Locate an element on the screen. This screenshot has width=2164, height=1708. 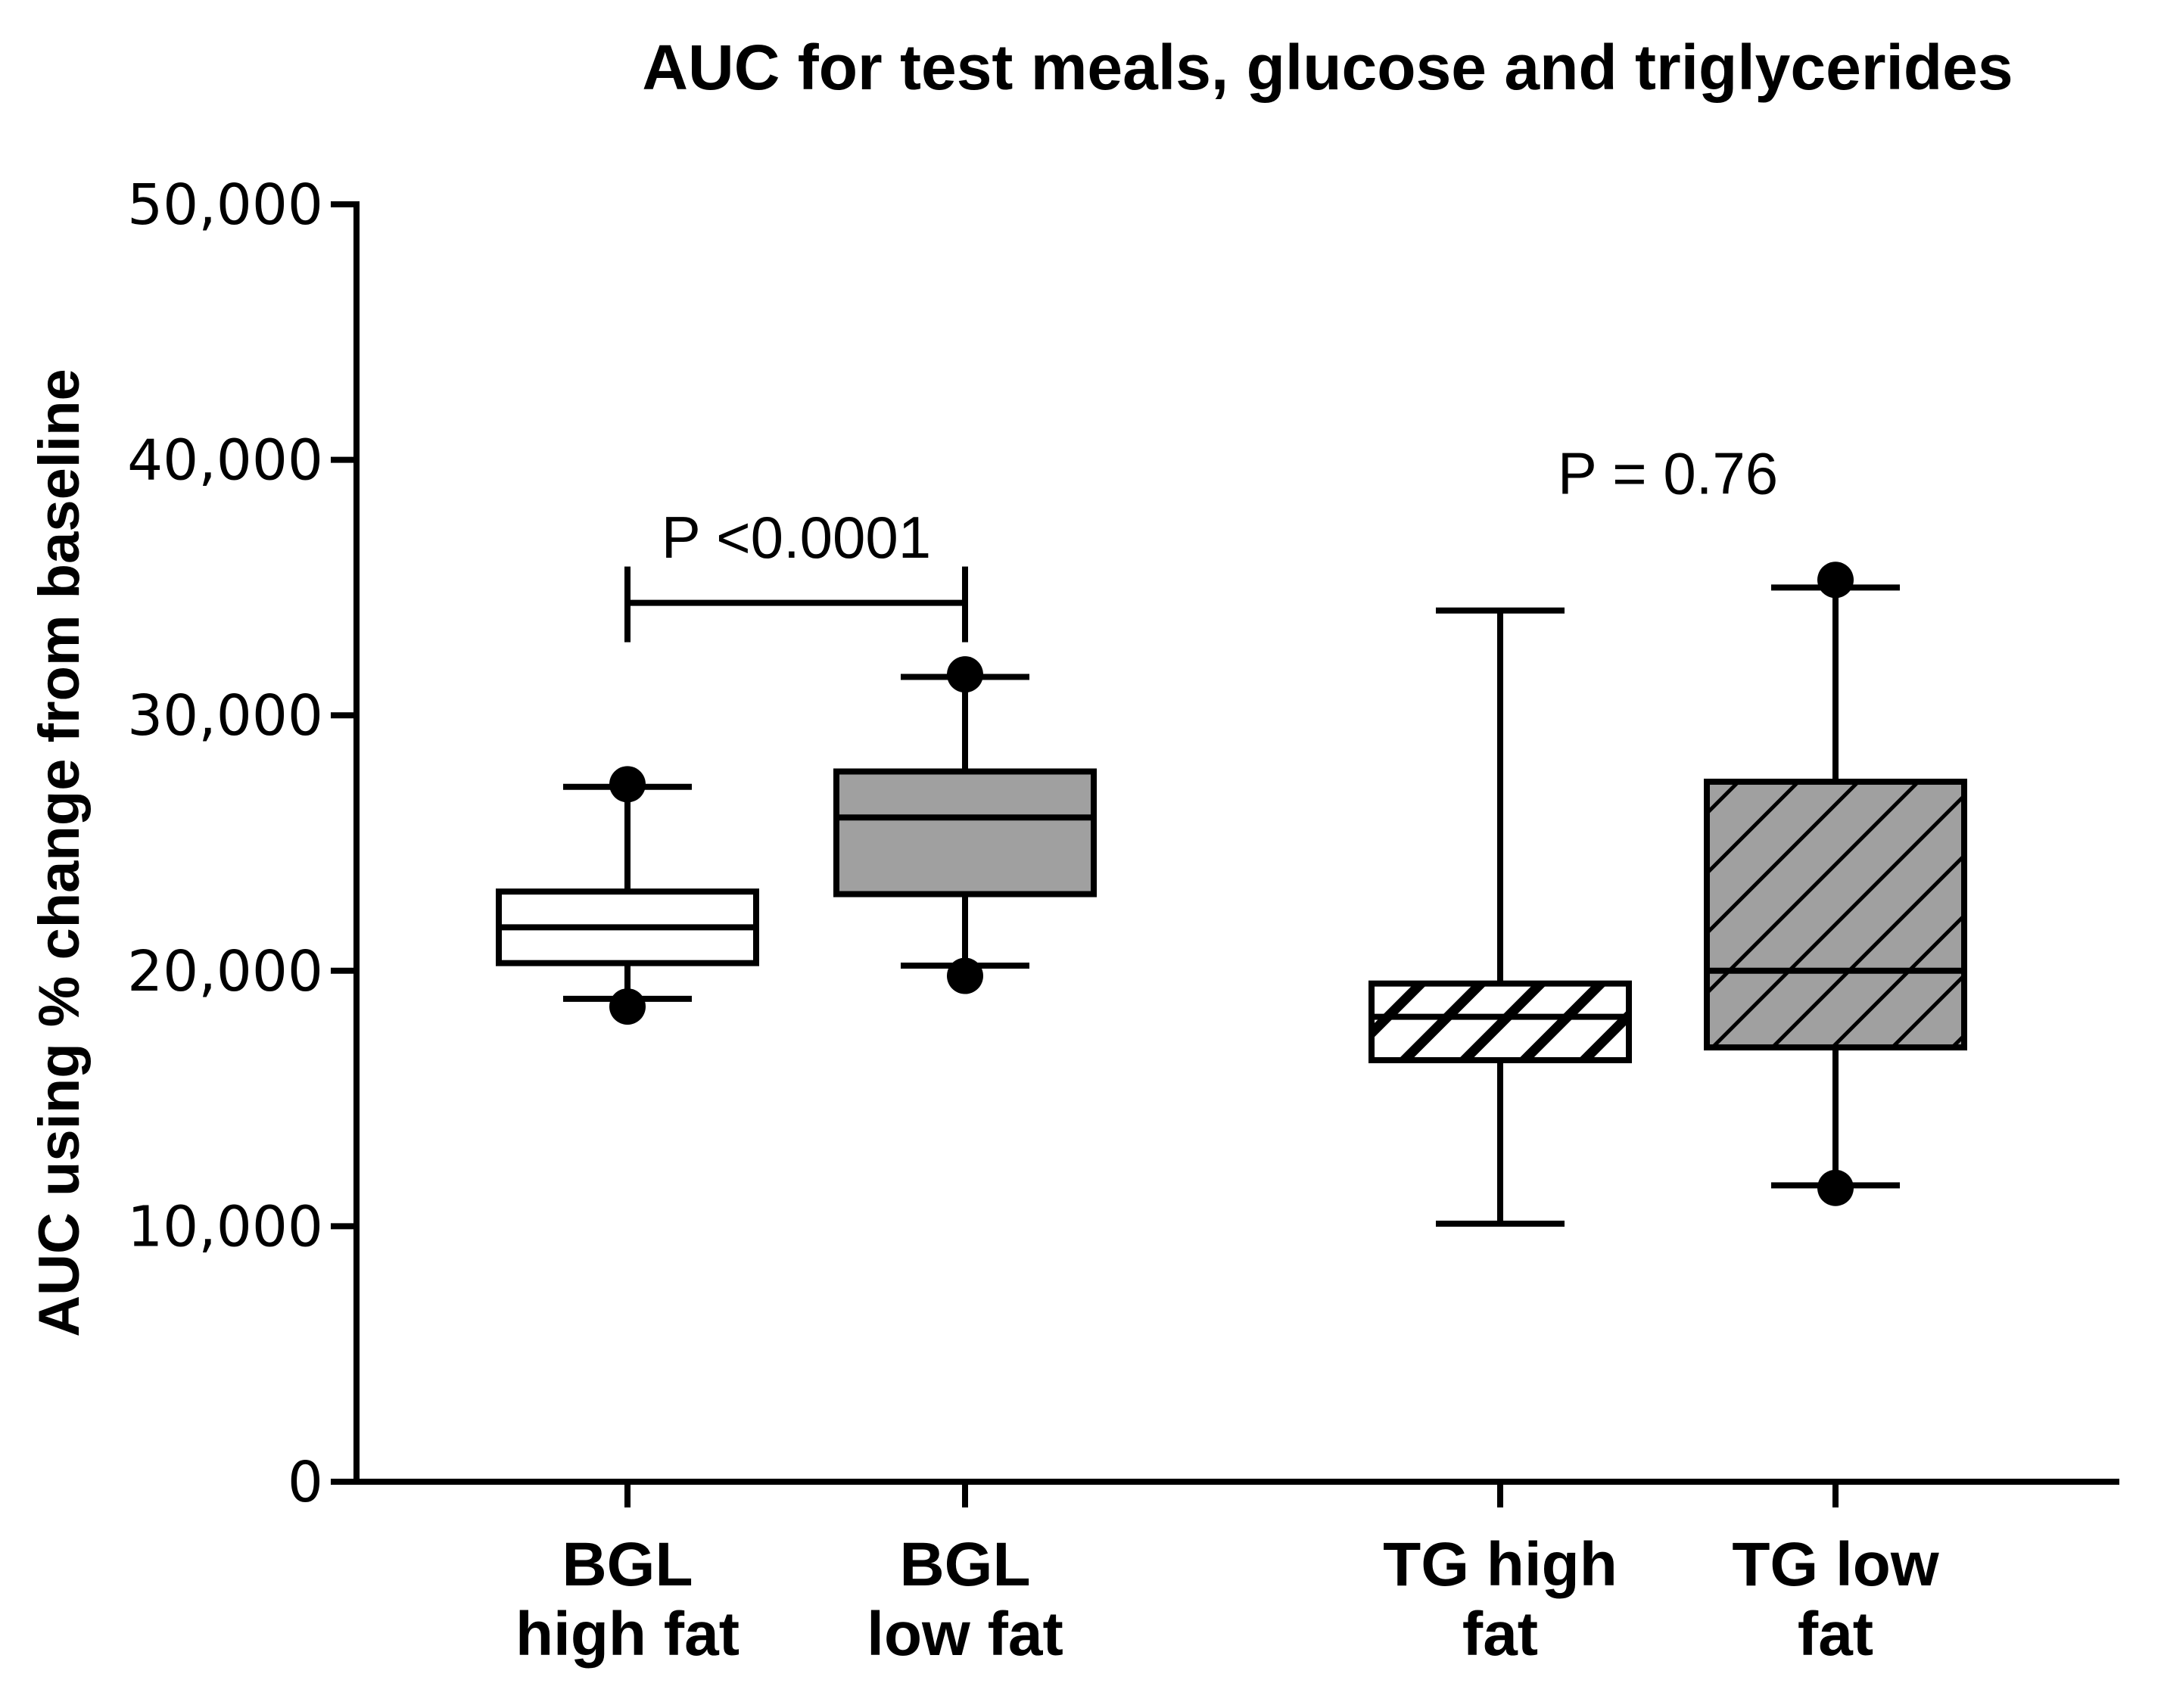
x-category-label-tg-low-fat: TG low fat is located at coordinates (1835, 1599).